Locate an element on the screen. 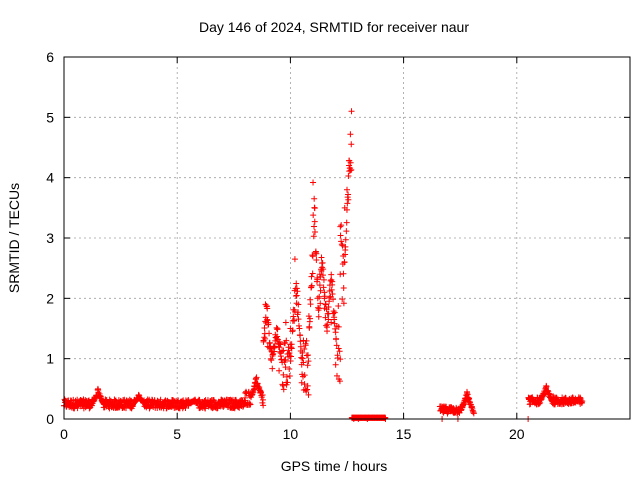 The image size is (640, 480). y-axis-label: SRMTID / TECUs is located at coordinates (14, 238).